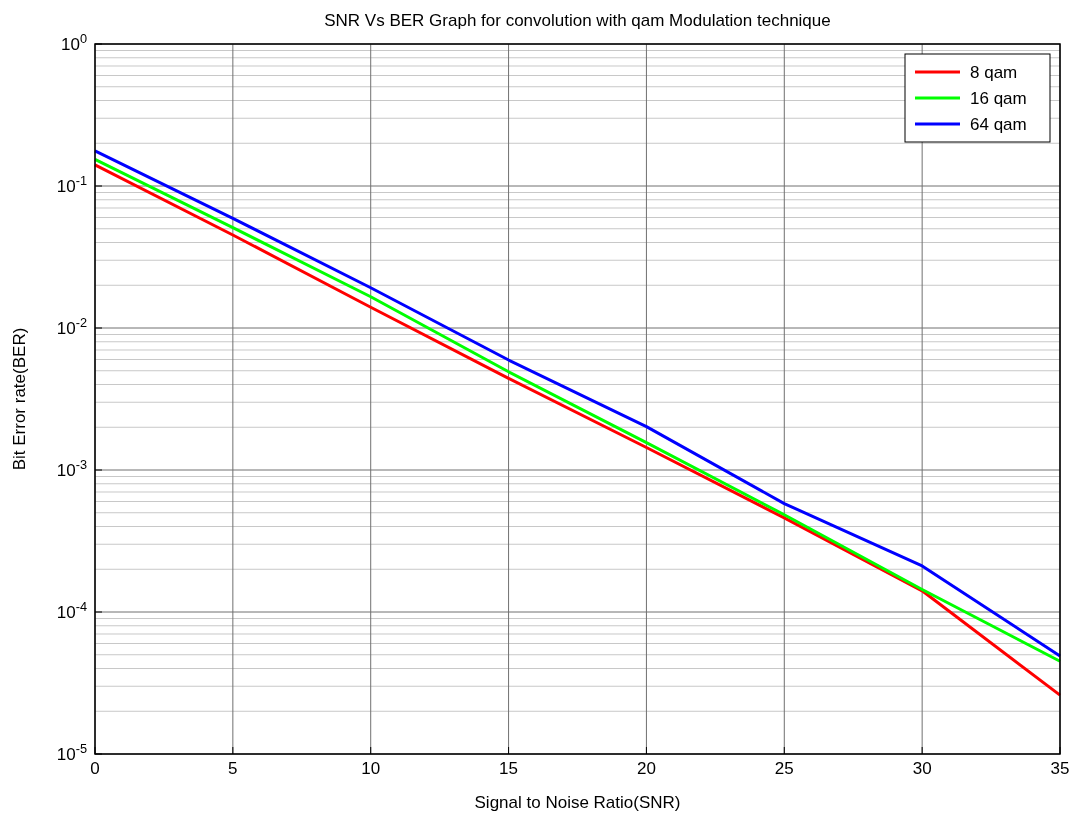 Image resolution: width=1078 pixels, height=822 pixels. Describe the element at coordinates (784, 768) in the screenshot. I see `x-tick-label: 25` at that location.